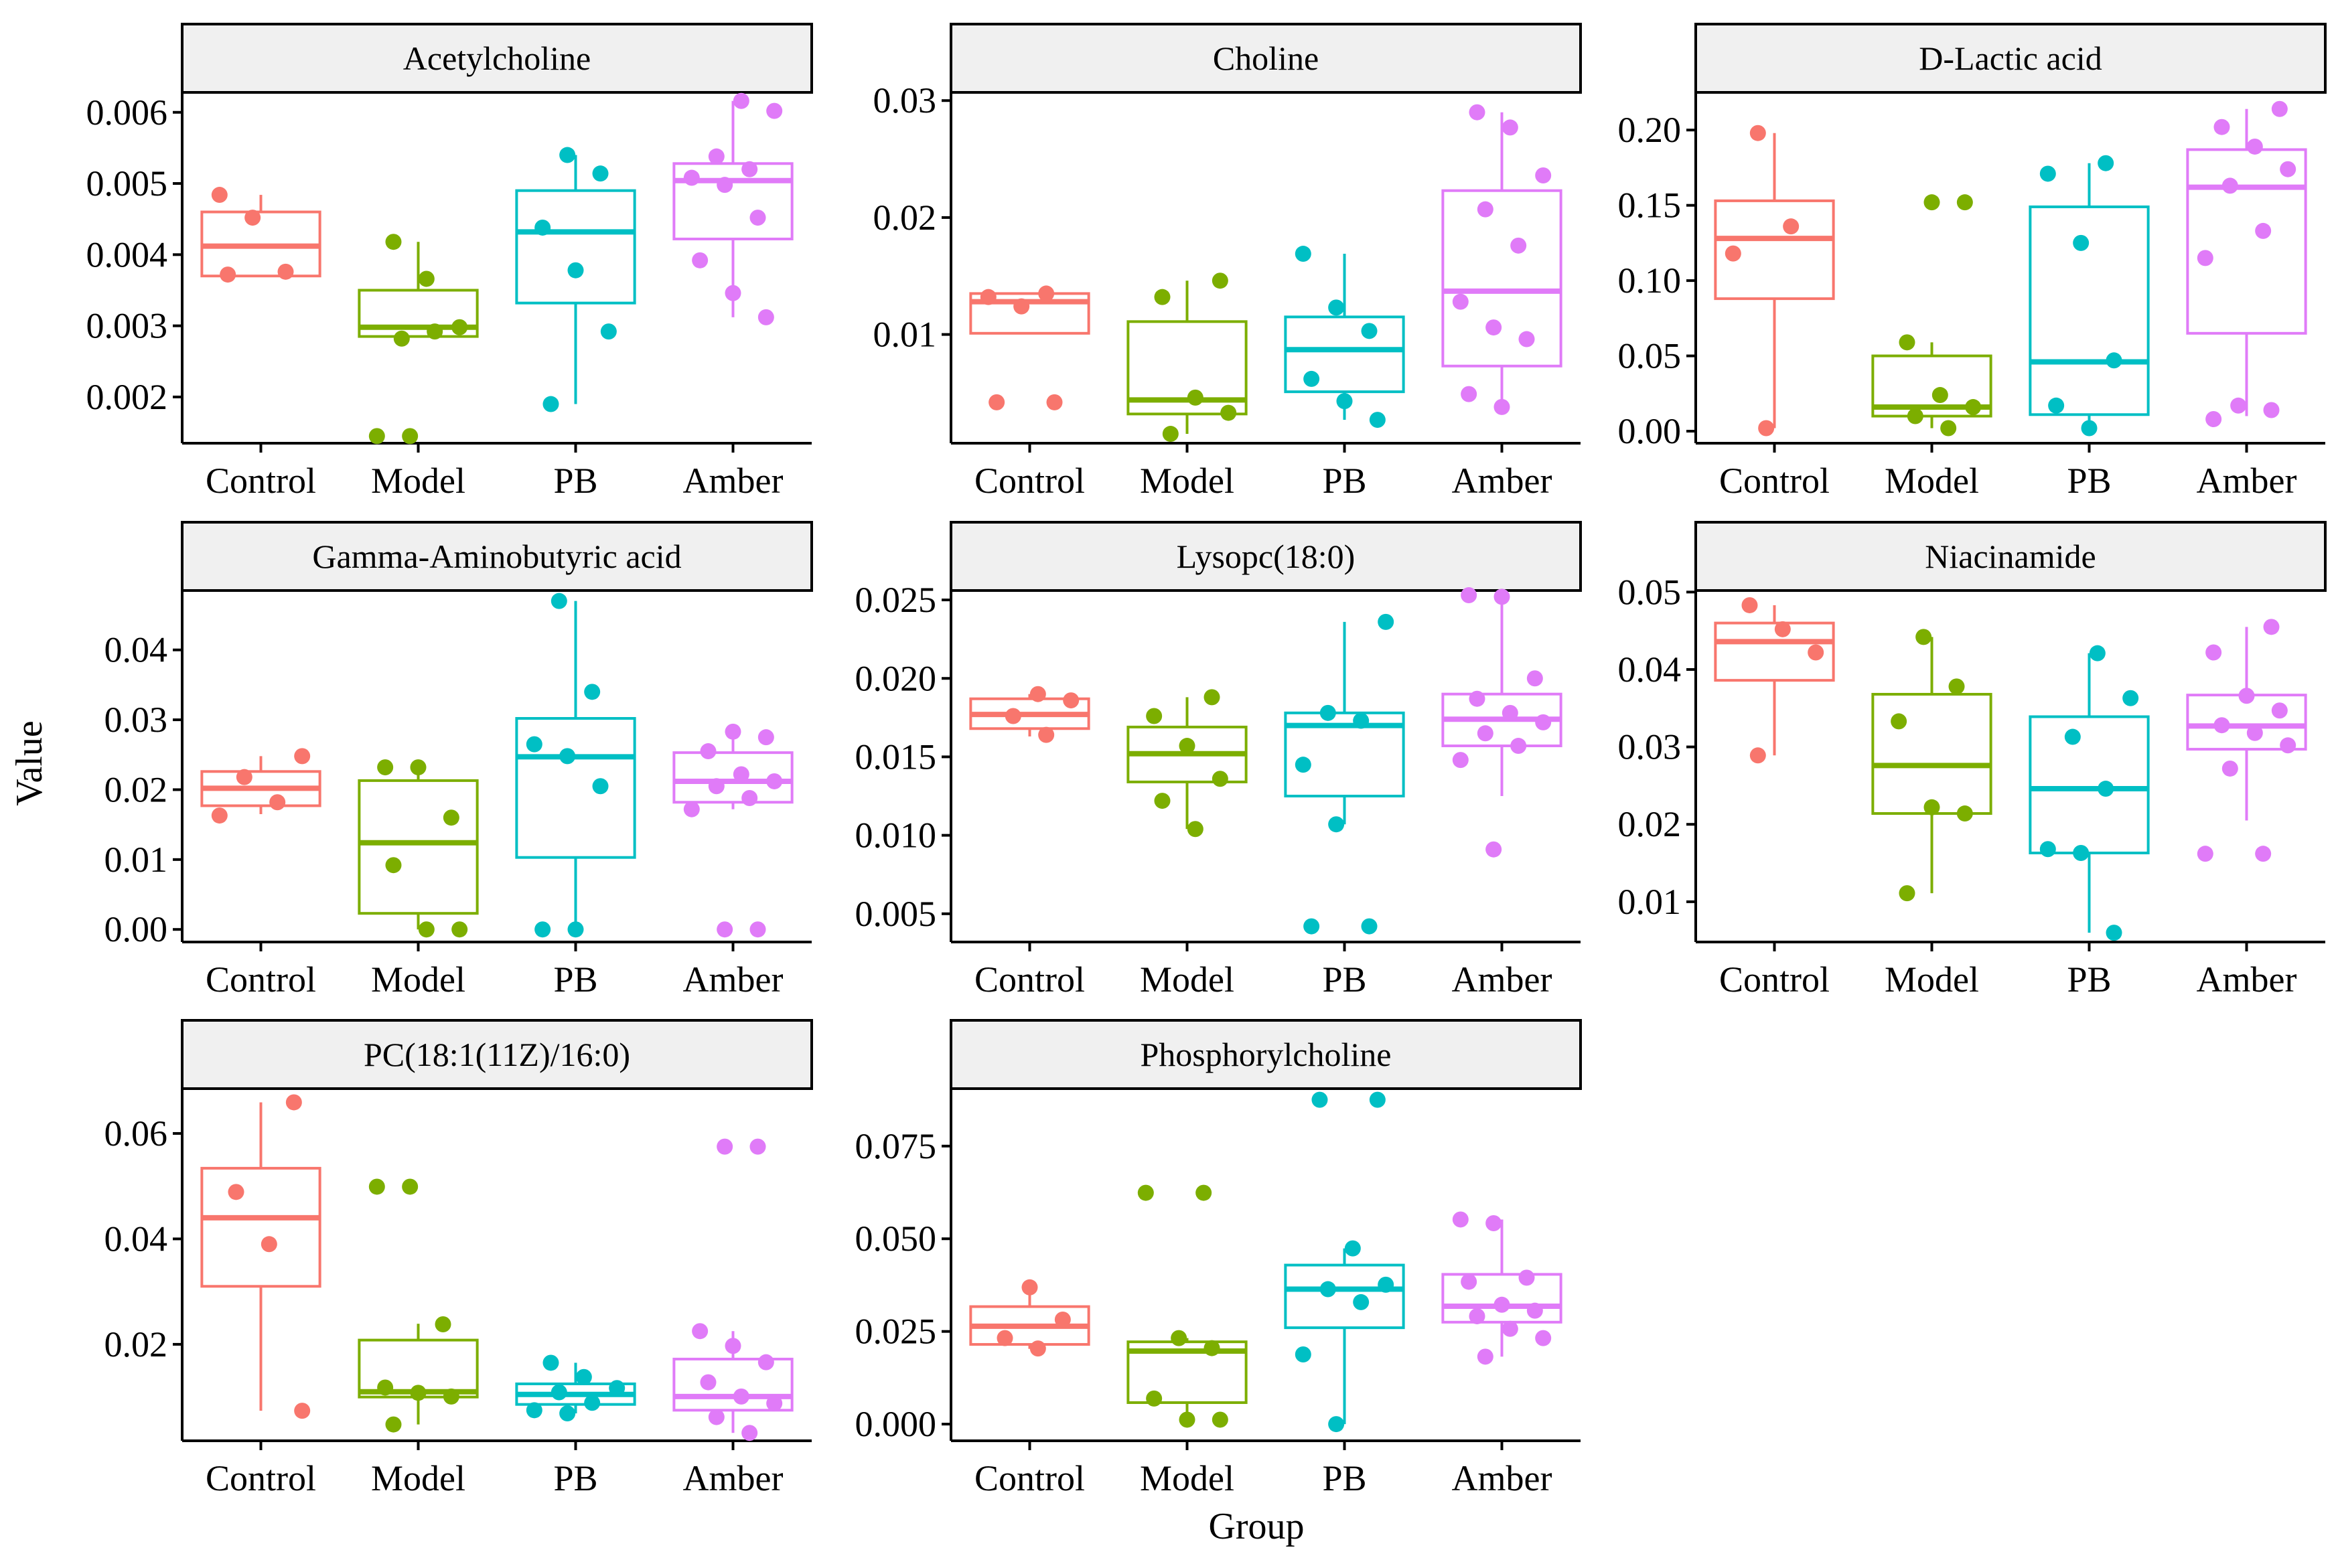 The height and width of the screenshot is (1568, 2338). I want to click on panel-title: PC(18:1(11Z)/16:0), so click(497, 1054).